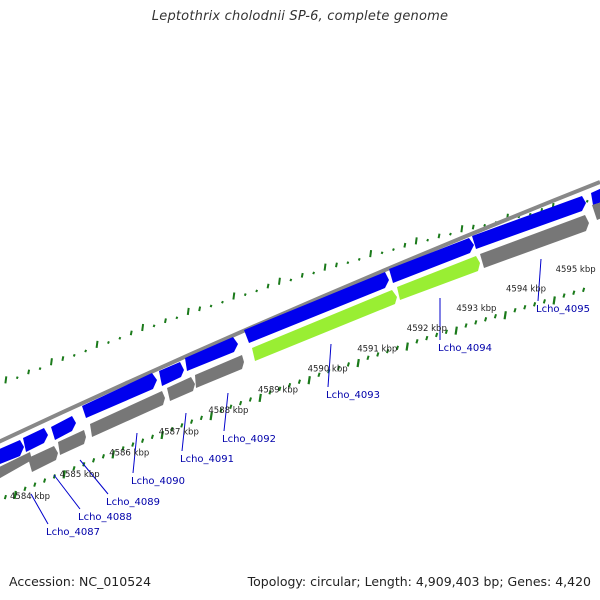 This screenshot has width=600, height=600. Describe the element at coordinates (526, 290) in the screenshot. I see `kbp-tick-label: 4594 kbp` at that location.